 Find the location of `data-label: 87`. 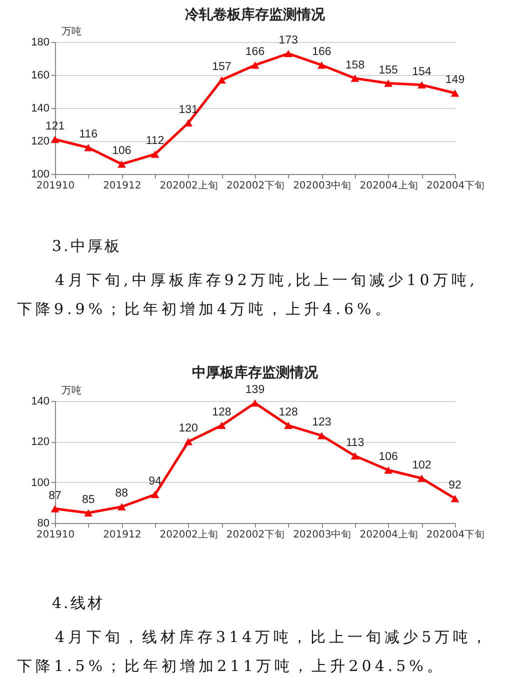

data-label: 87 is located at coordinates (55, 496).